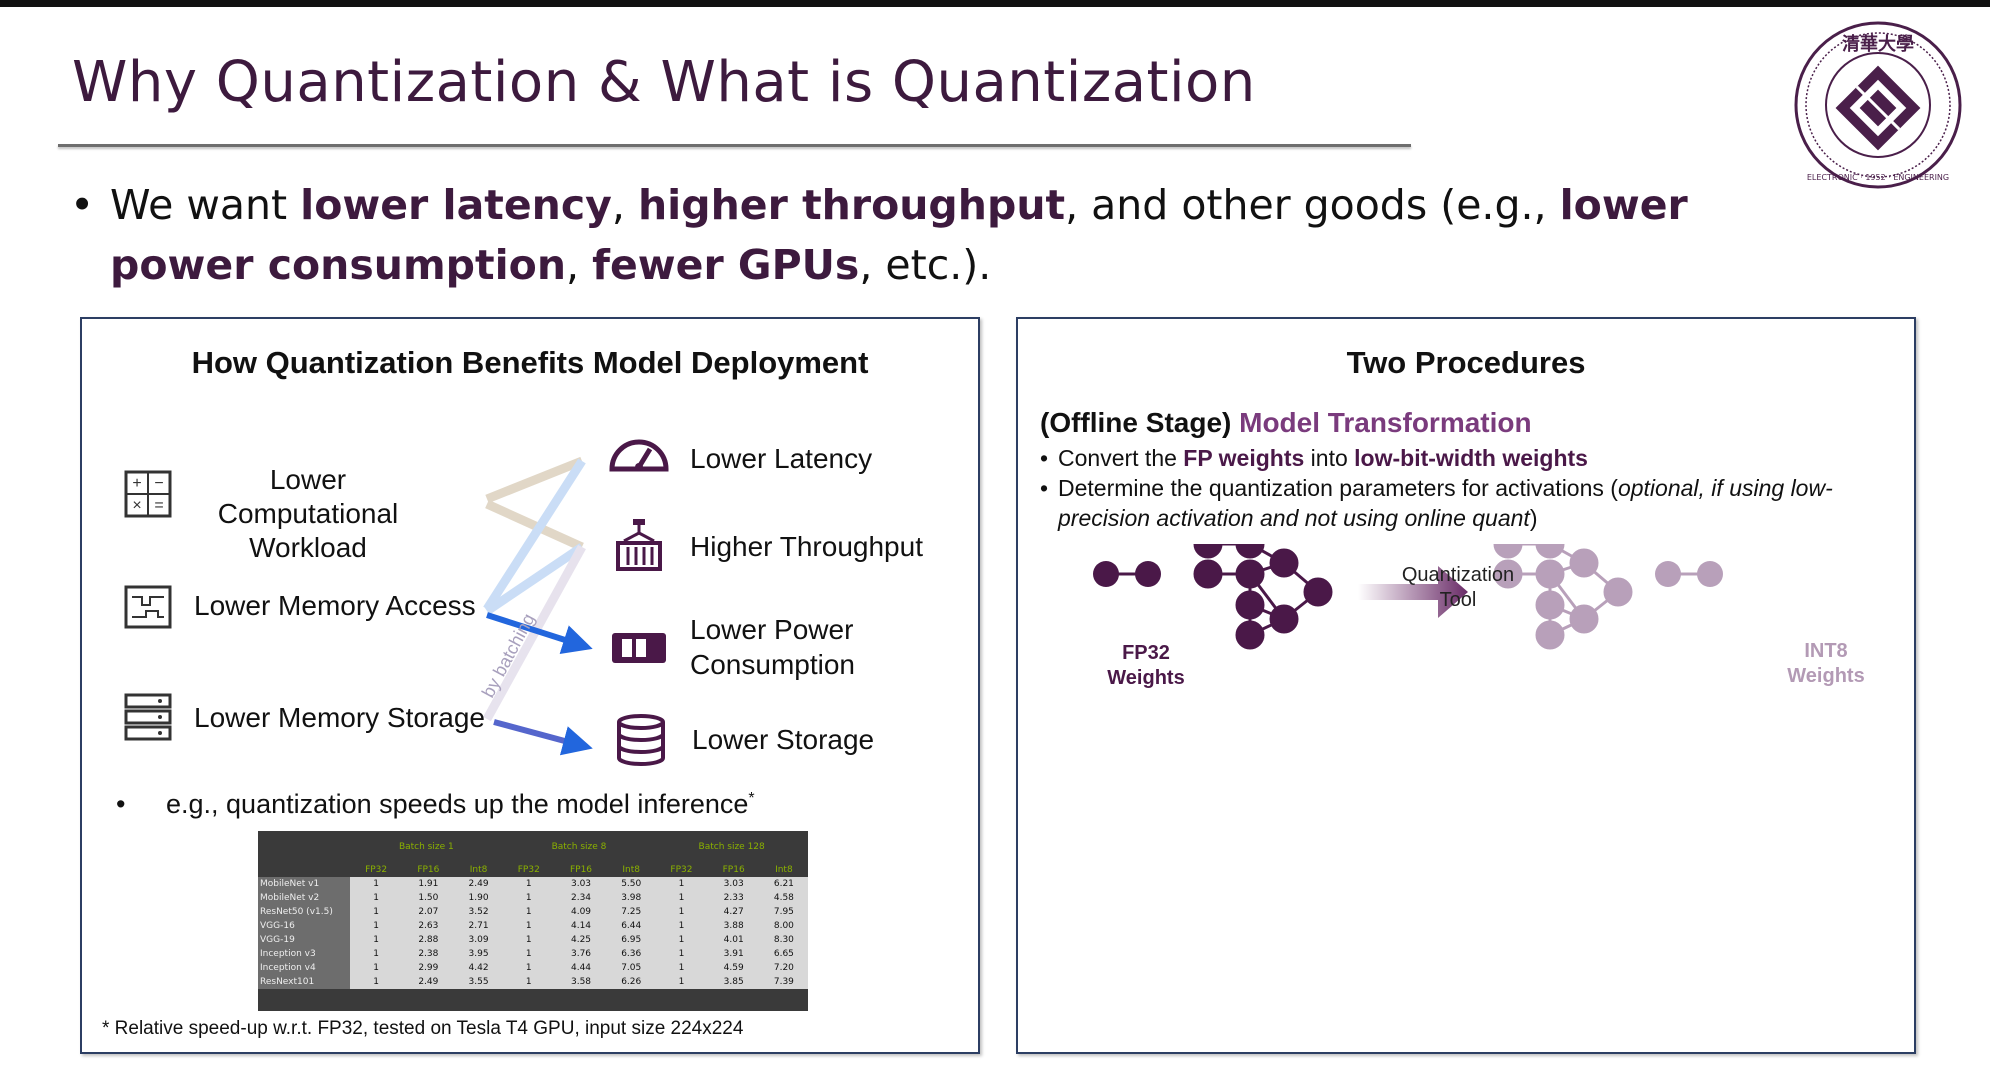  Describe the element at coordinates (533, 898) in the screenshot. I see `table-row: MobileNet v2 1 1.50 1.90 1 2.34 3.98 1 2.33 4.58` at that location.